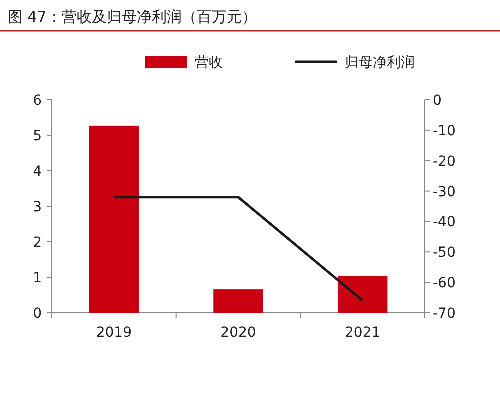 This screenshot has height=393, width=500. I want to click on y2-tick-label: -10, so click(444, 131).